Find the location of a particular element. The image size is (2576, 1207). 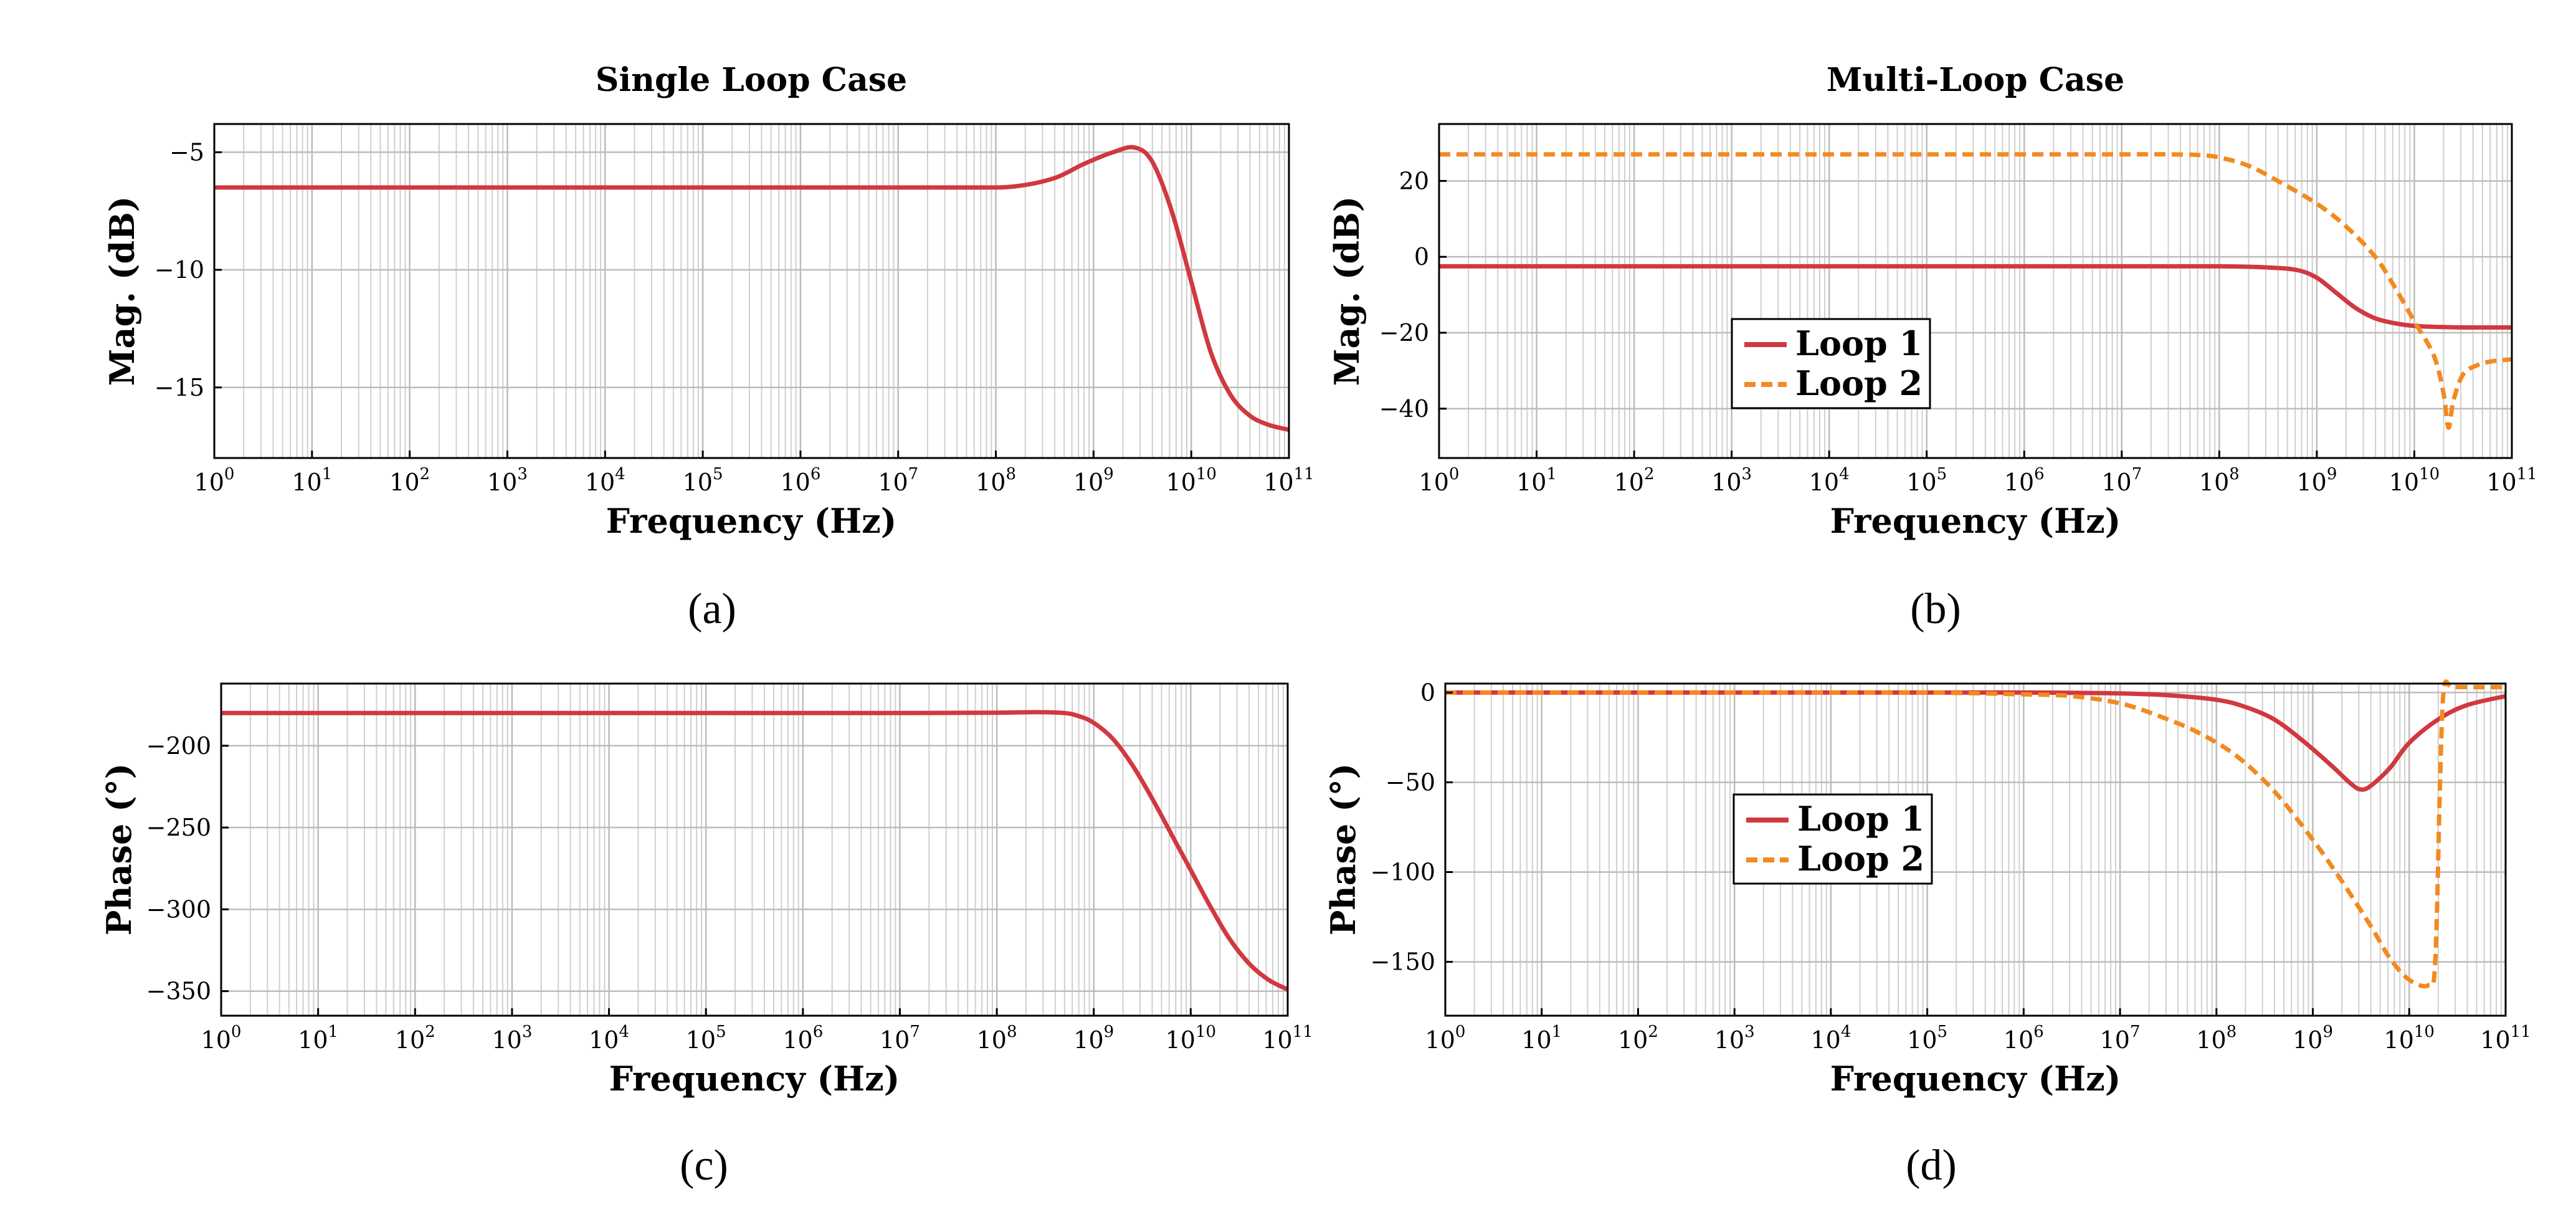

y-tick-label: −5 is located at coordinates (186, 152).